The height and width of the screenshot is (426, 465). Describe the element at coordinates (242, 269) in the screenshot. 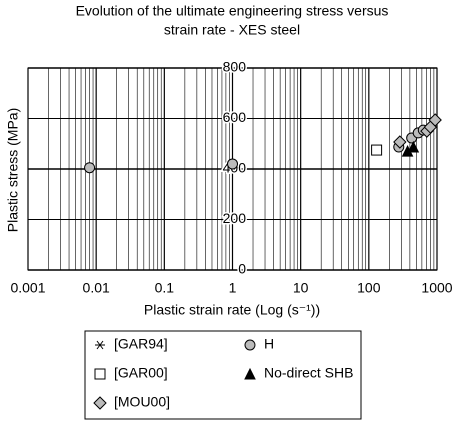

I see `y-tick-label: 0` at that location.